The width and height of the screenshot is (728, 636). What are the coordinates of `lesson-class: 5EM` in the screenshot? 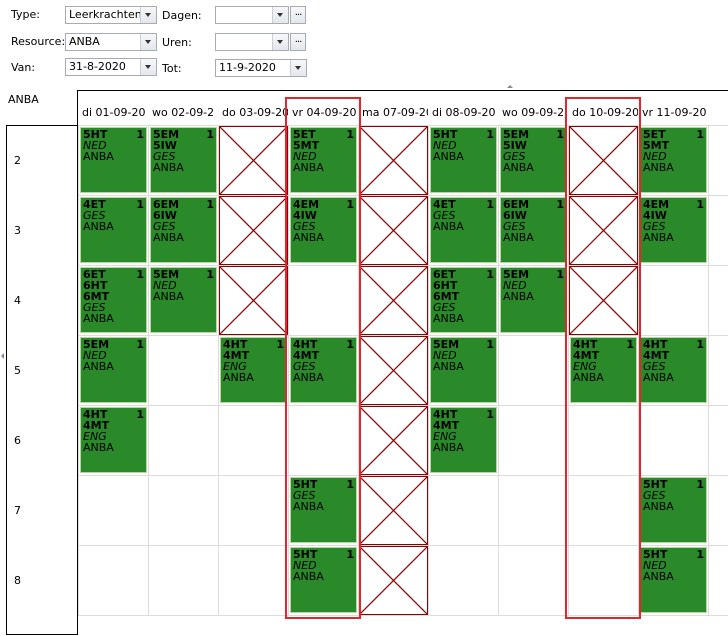 It's located at (166, 134).